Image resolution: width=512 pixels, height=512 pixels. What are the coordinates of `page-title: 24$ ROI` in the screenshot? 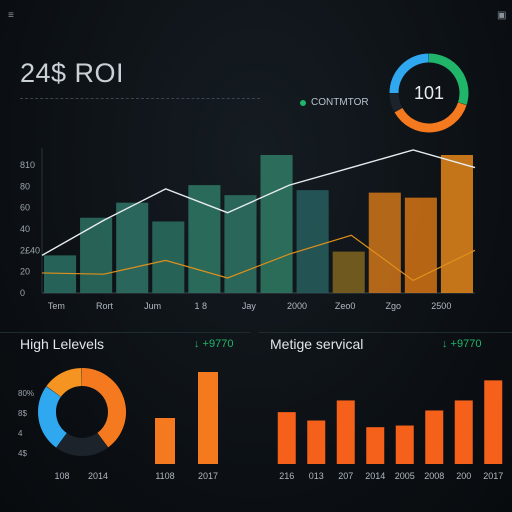 It's located at (72, 73).